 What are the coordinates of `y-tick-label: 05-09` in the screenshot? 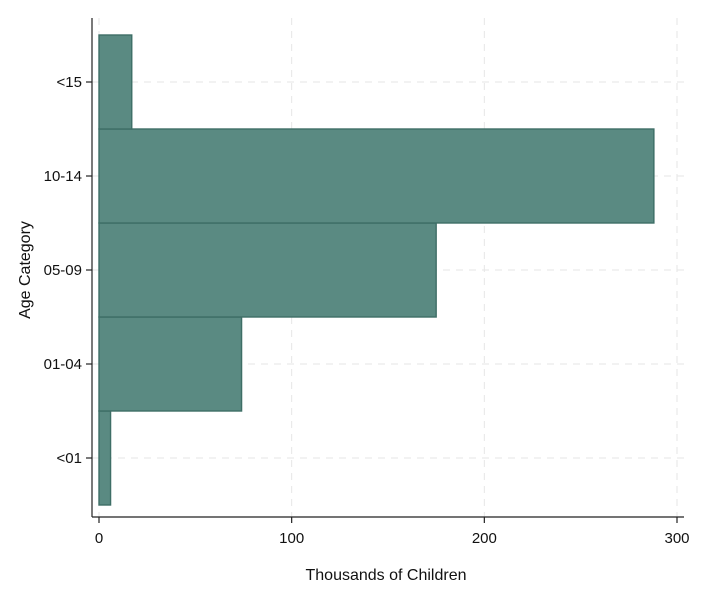 It's located at (63, 270).